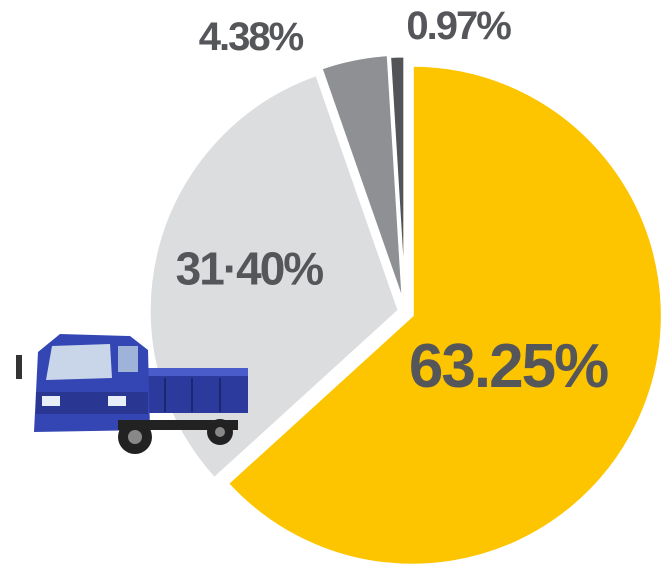 Image resolution: width=662 pixels, height=564 pixels. Describe the element at coordinates (250, 269) in the screenshot. I see `value-label: 31·40%` at that location.